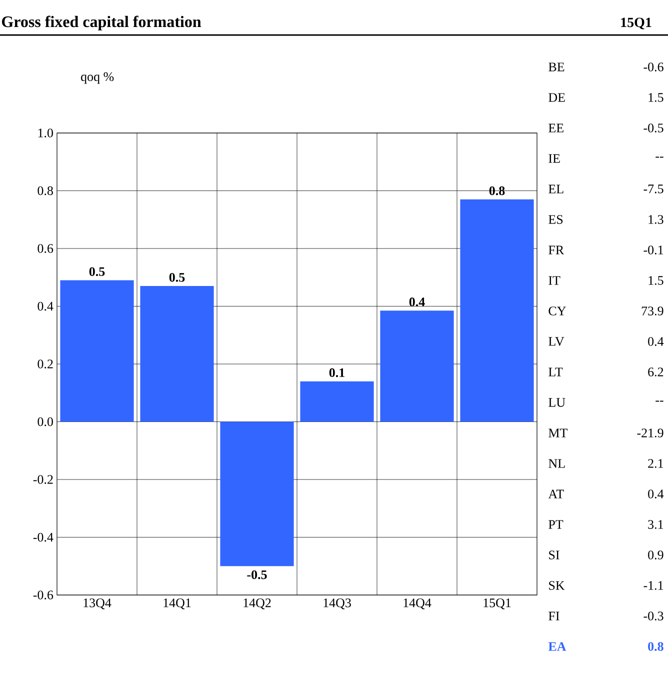 This screenshot has width=668, height=687. Describe the element at coordinates (556, 494) in the screenshot. I see `category-label: AT` at that location.